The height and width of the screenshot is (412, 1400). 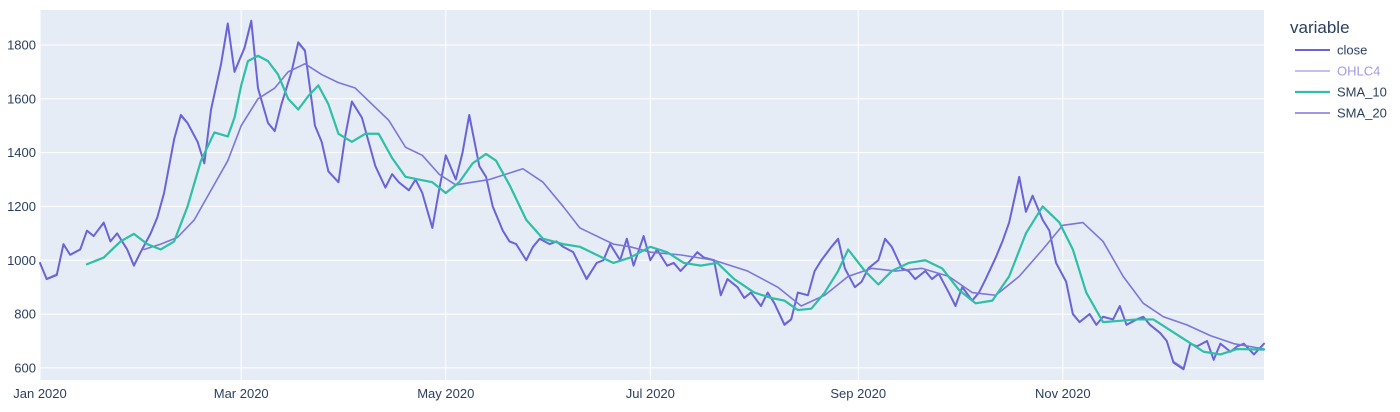 What do you see at coordinates (1362, 92) in the screenshot?
I see `legend-label: SMA_10` at bounding box center [1362, 92].